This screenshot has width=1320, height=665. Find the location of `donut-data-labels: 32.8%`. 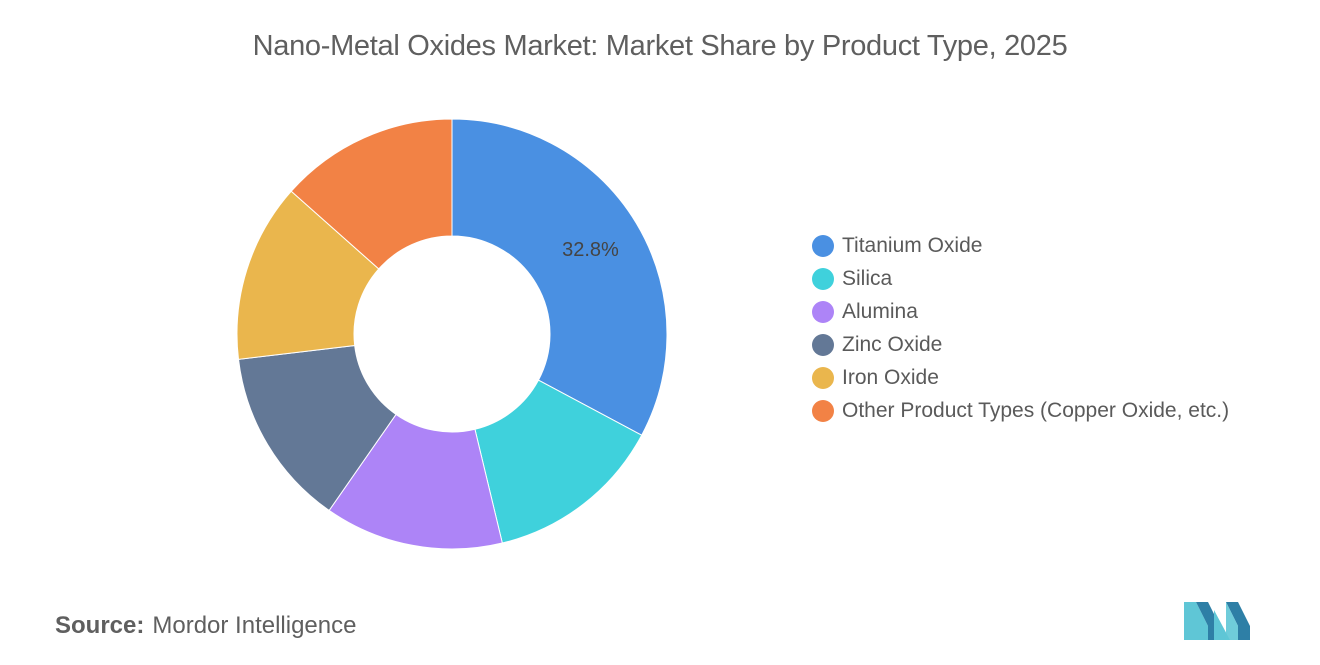

donut-data-labels: 32.8% is located at coordinates (590, 250).